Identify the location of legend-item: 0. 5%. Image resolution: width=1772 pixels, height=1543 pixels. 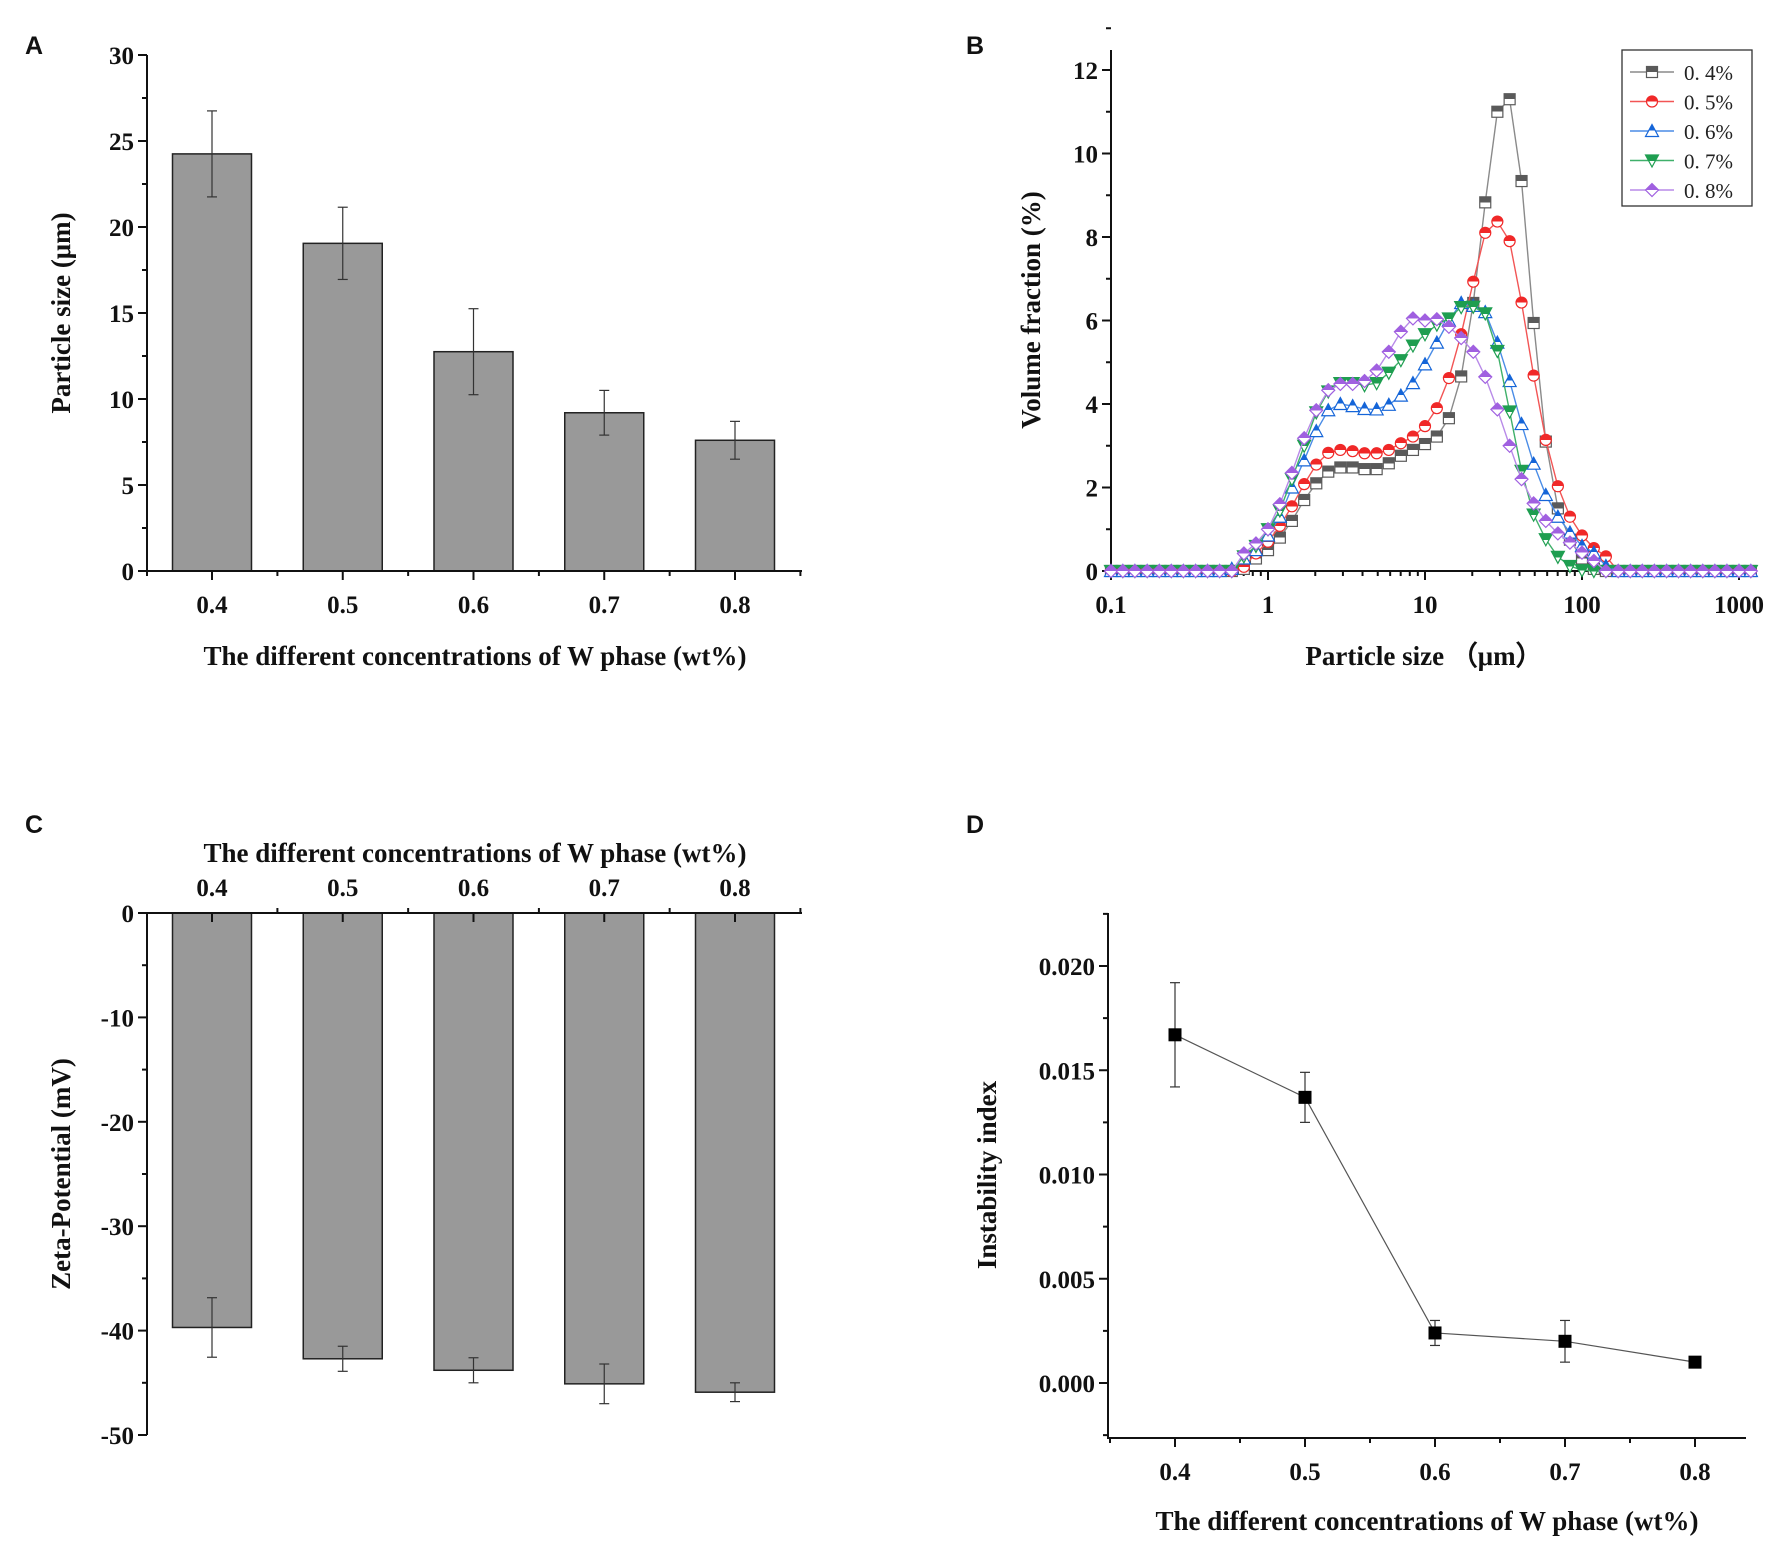
(1681, 103).